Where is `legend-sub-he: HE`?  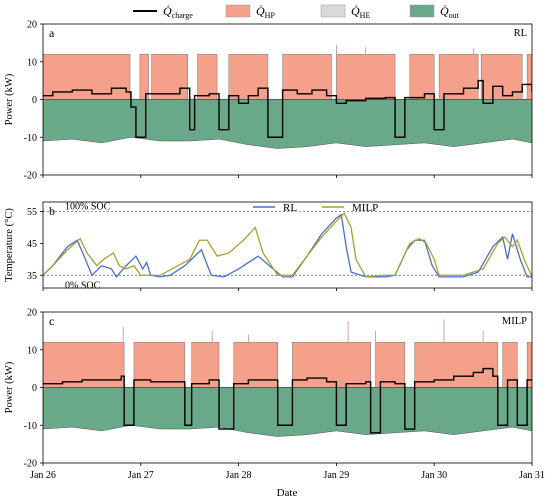
legend-sub-he: HE is located at coordinates (365, 15).